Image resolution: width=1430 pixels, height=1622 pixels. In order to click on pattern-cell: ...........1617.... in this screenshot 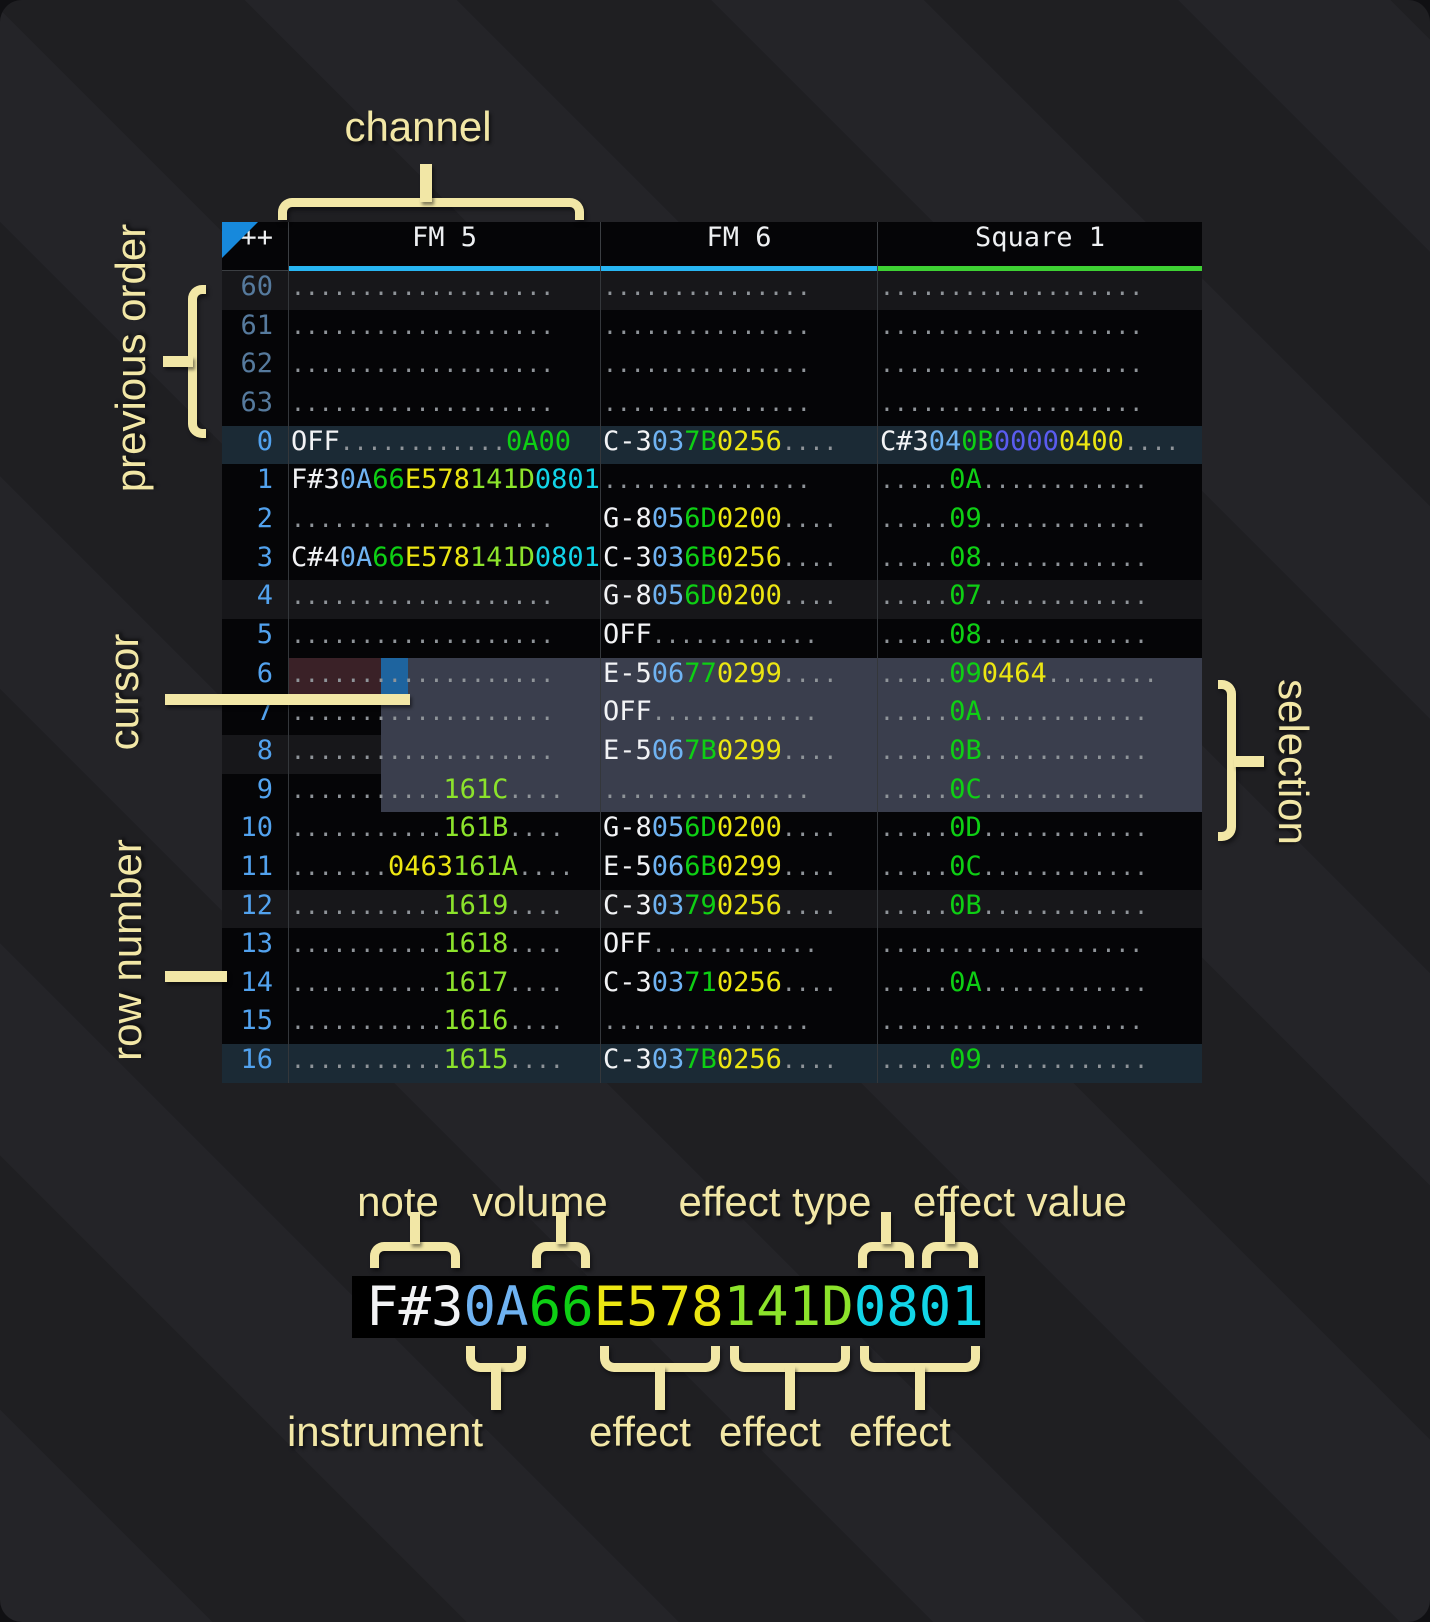, I will do `click(444, 986)`.